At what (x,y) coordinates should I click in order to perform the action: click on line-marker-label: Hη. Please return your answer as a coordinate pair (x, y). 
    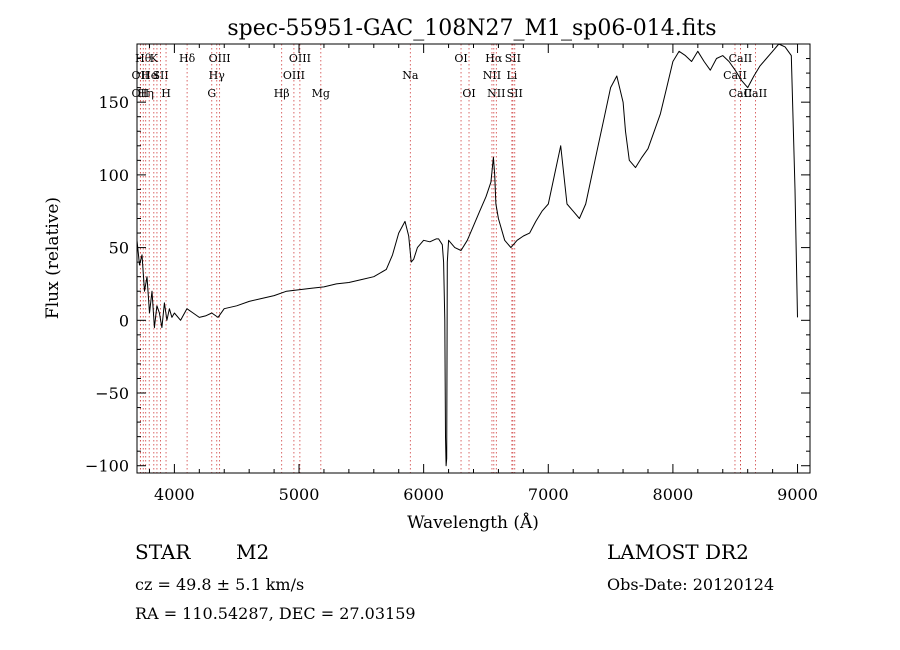
    Looking at the image, I should click on (146, 93).